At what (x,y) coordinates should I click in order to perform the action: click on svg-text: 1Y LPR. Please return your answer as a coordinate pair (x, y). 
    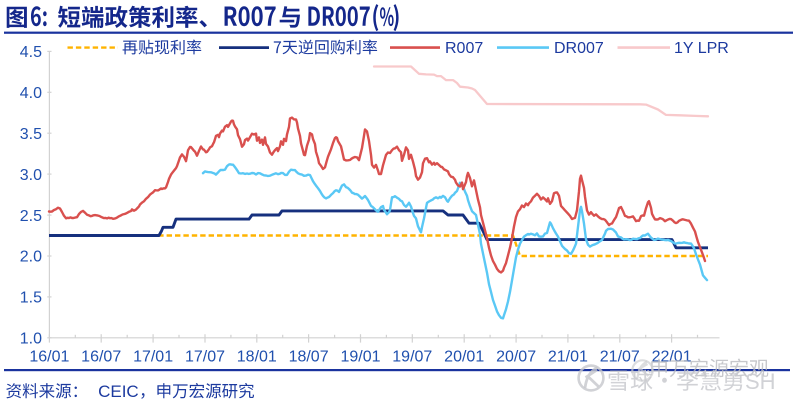
    Looking at the image, I should click on (701, 48).